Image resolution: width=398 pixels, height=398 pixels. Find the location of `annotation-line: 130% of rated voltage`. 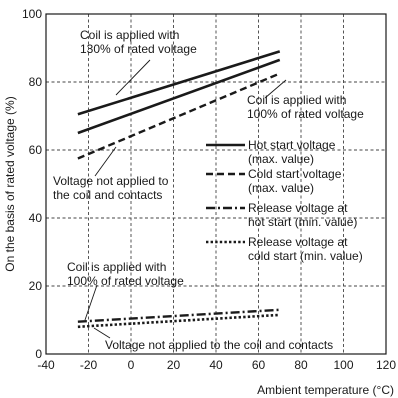

annotation-line: 130% of rated voltage is located at coordinates (138, 49).